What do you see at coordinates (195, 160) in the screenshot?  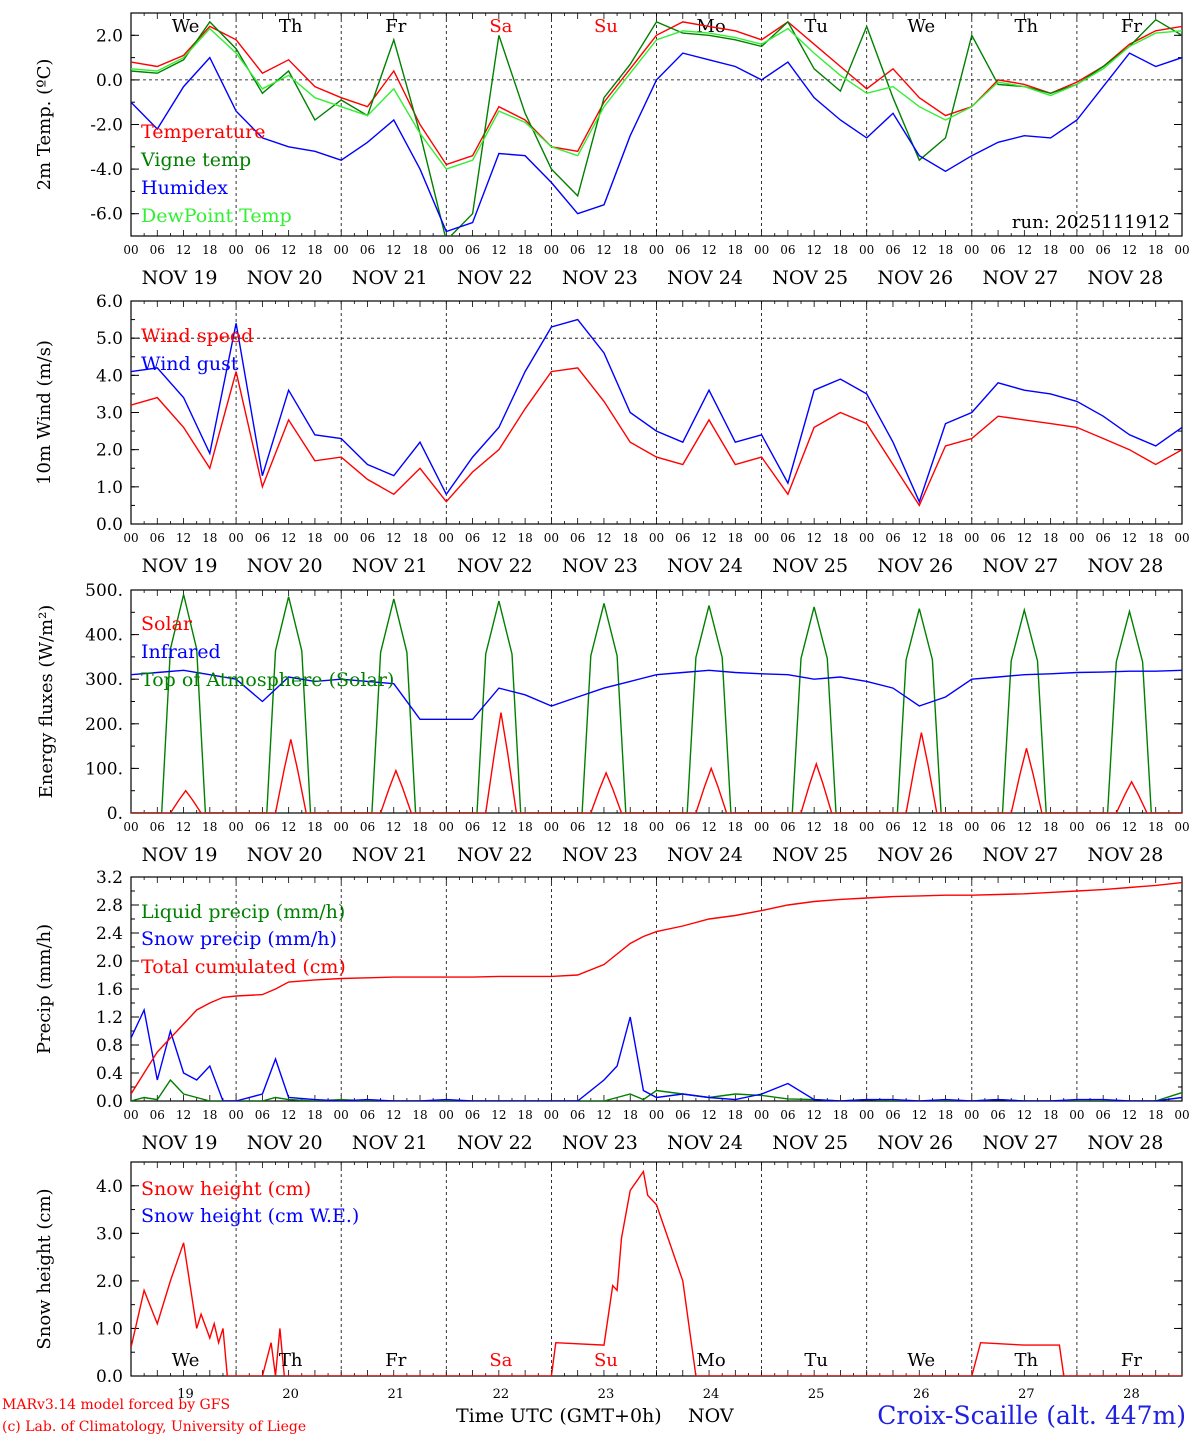 I see `legend-1: Vigne temp` at bounding box center [195, 160].